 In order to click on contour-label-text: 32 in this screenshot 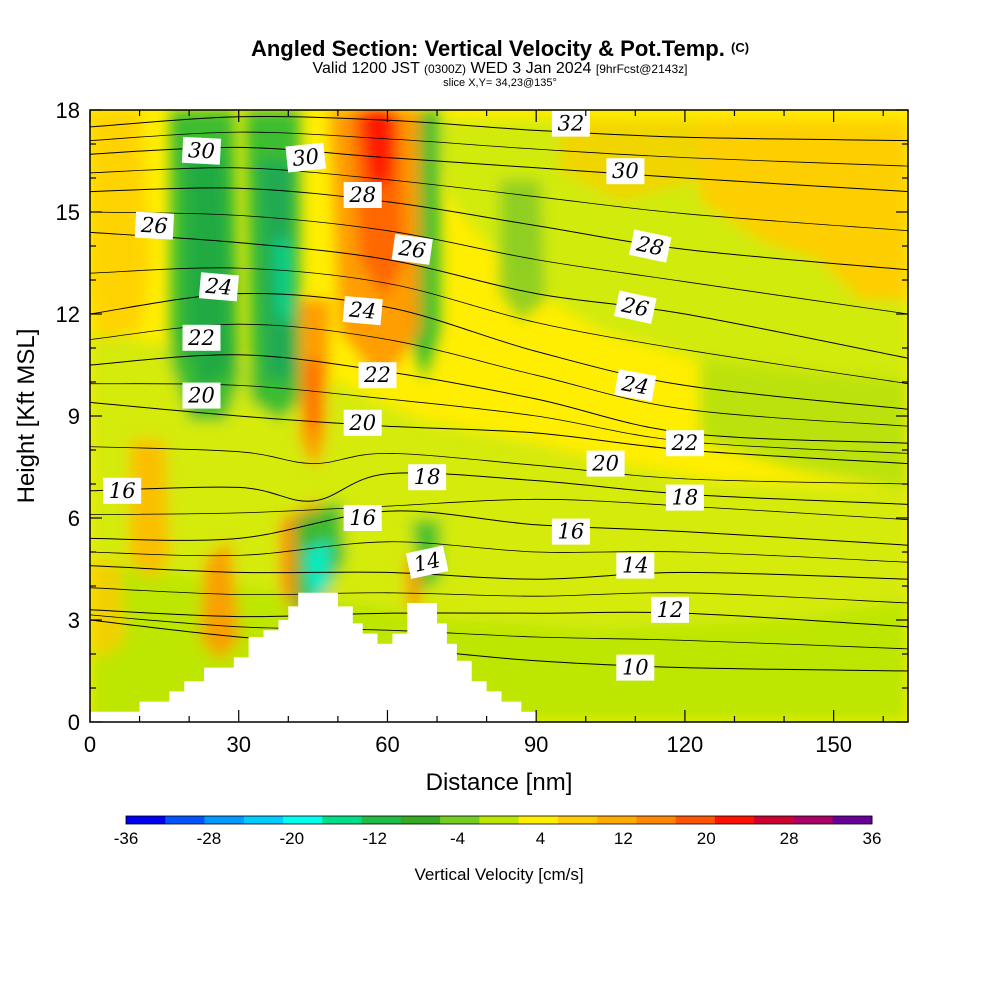, I will do `click(571, 124)`.